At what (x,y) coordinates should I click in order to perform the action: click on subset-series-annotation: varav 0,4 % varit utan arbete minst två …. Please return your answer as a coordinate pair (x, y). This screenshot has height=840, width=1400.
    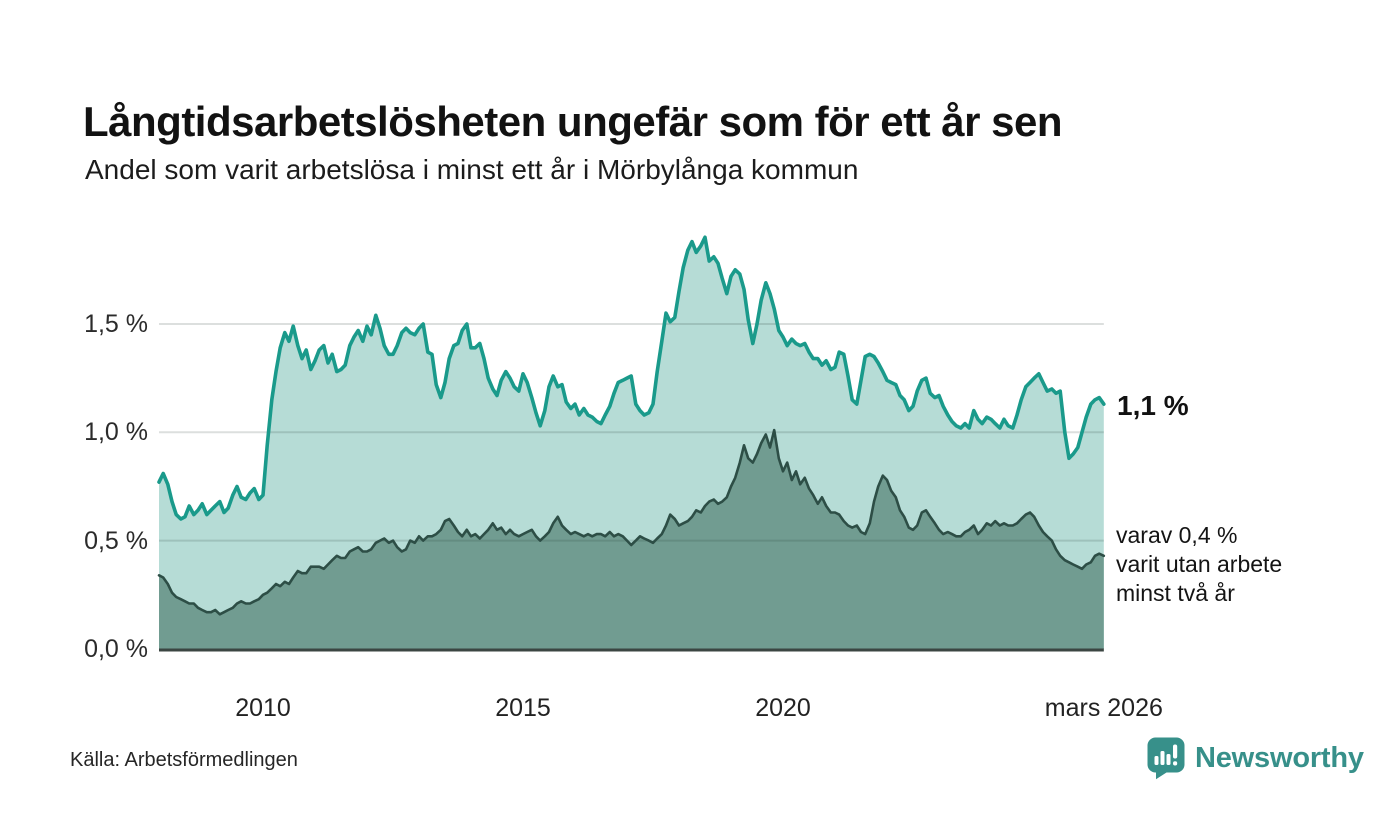
    Looking at the image, I should click on (1199, 564).